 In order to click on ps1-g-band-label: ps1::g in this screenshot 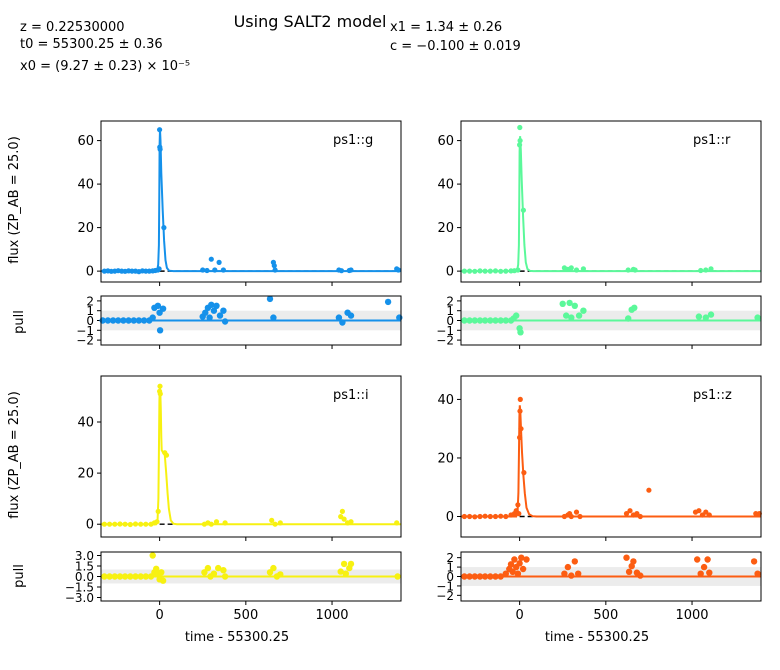, I will do `click(353, 140)`.